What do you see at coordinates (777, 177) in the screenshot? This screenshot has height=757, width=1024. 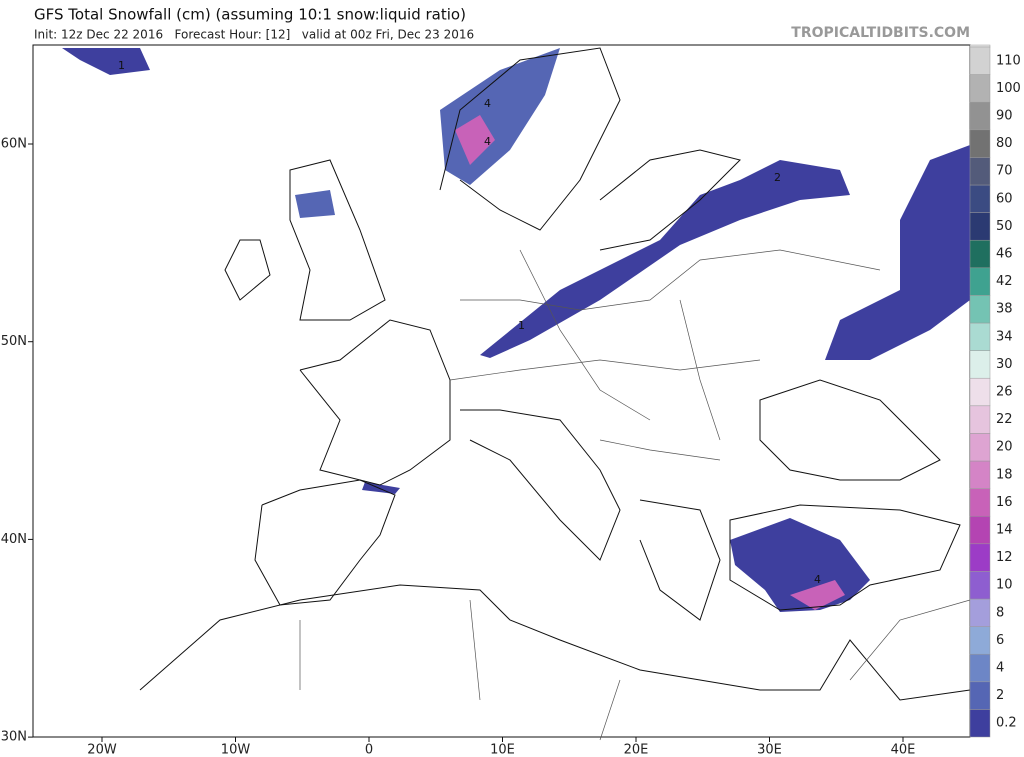 I see `contour-label: 2` at bounding box center [777, 177].